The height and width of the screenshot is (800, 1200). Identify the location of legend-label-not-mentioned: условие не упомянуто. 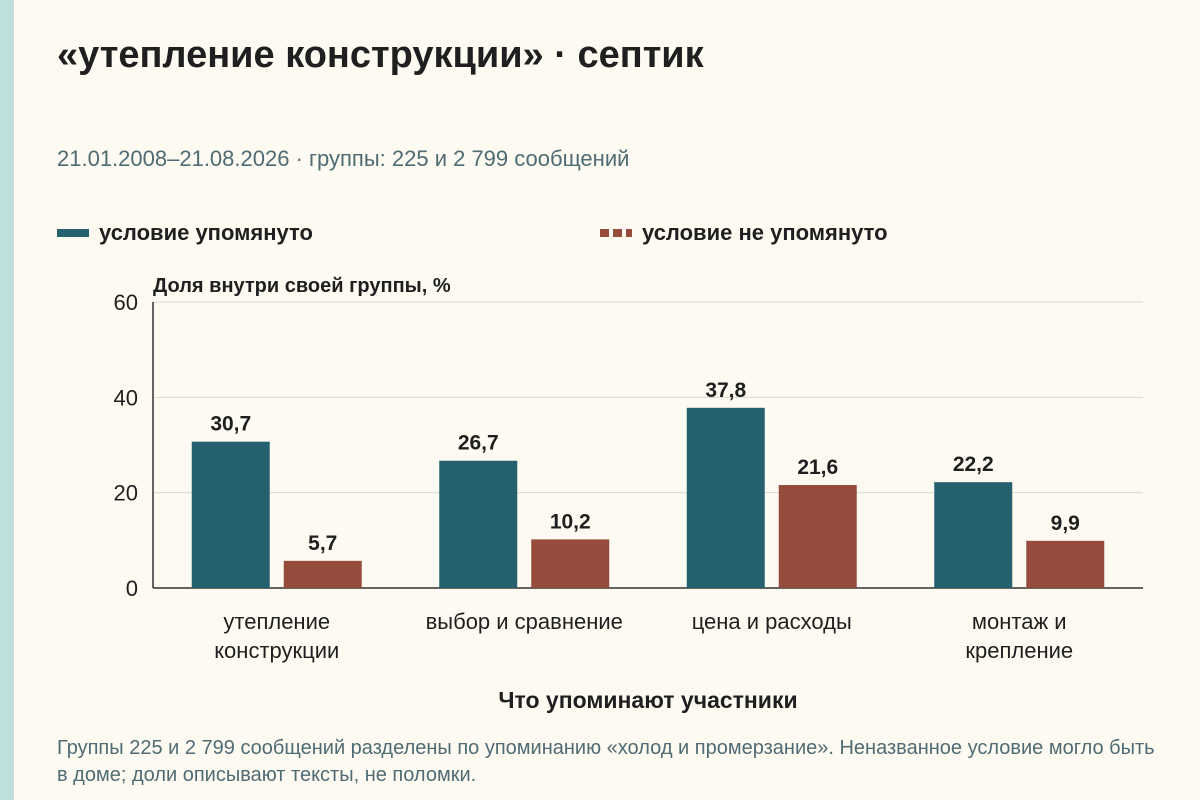
(765, 232).